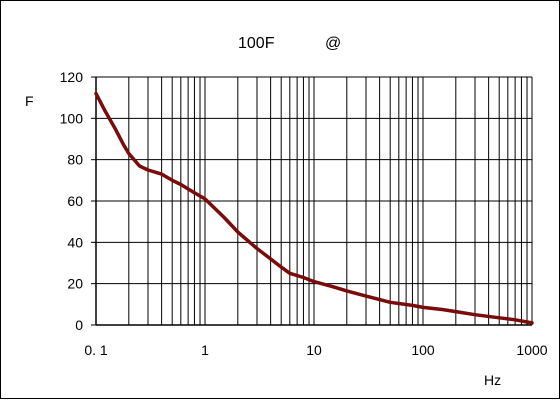 Image resolution: width=560 pixels, height=400 pixels. Describe the element at coordinates (423, 350) in the screenshot. I see `x-tick-label: 100` at that location.